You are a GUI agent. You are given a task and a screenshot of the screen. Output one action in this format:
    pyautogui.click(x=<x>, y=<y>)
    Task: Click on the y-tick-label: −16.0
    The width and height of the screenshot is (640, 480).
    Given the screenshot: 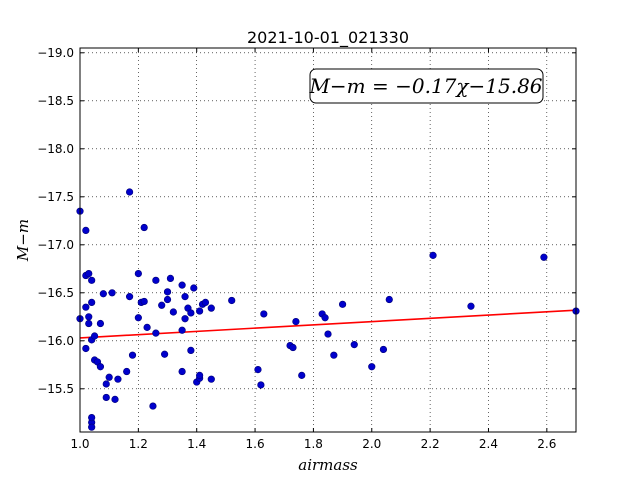 What is the action you would take?
    pyautogui.click(x=55, y=341)
    